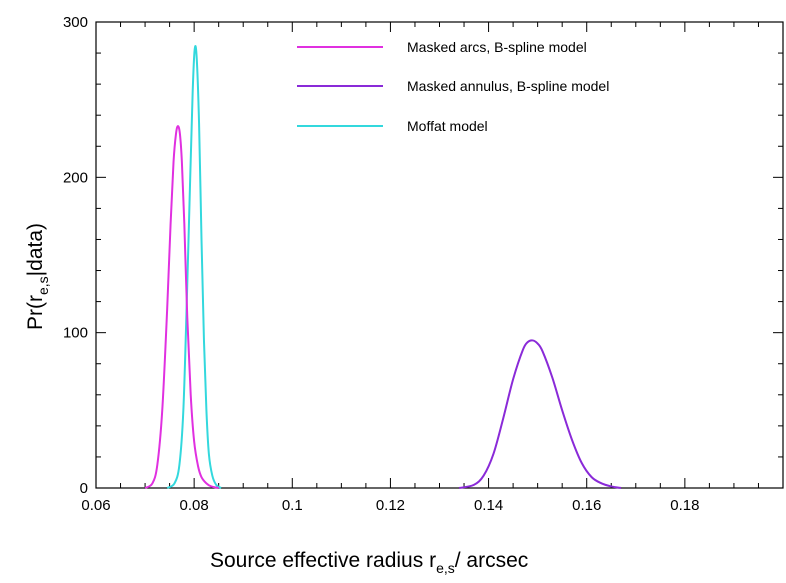 The image size is (786, 583). What do you see at coordinates (194, 505) in the screenshot?
I see `x-tick-label: 0.08` at bounding box center [194, 505].